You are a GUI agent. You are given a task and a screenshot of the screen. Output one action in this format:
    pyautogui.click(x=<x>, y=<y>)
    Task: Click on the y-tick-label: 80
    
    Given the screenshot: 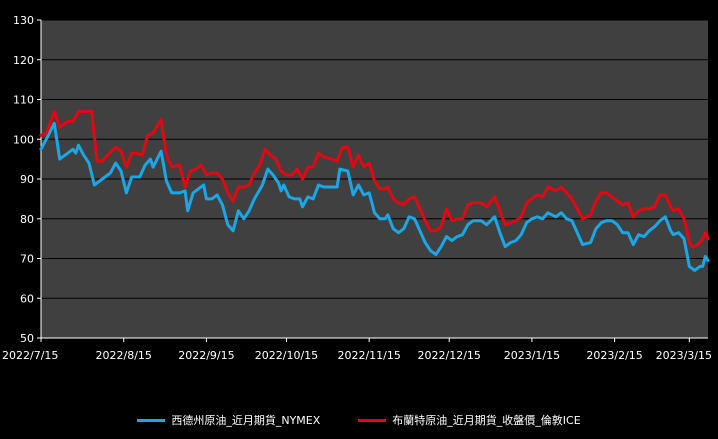 What is the action you would take?
    pyautogui.click(x=27, y=219)
    